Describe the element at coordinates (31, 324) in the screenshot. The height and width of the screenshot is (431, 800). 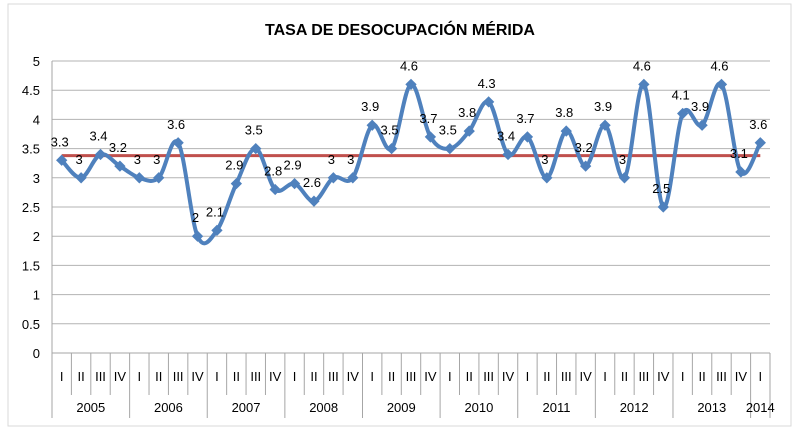
I see `y-tick-label: 0.5` at that location.